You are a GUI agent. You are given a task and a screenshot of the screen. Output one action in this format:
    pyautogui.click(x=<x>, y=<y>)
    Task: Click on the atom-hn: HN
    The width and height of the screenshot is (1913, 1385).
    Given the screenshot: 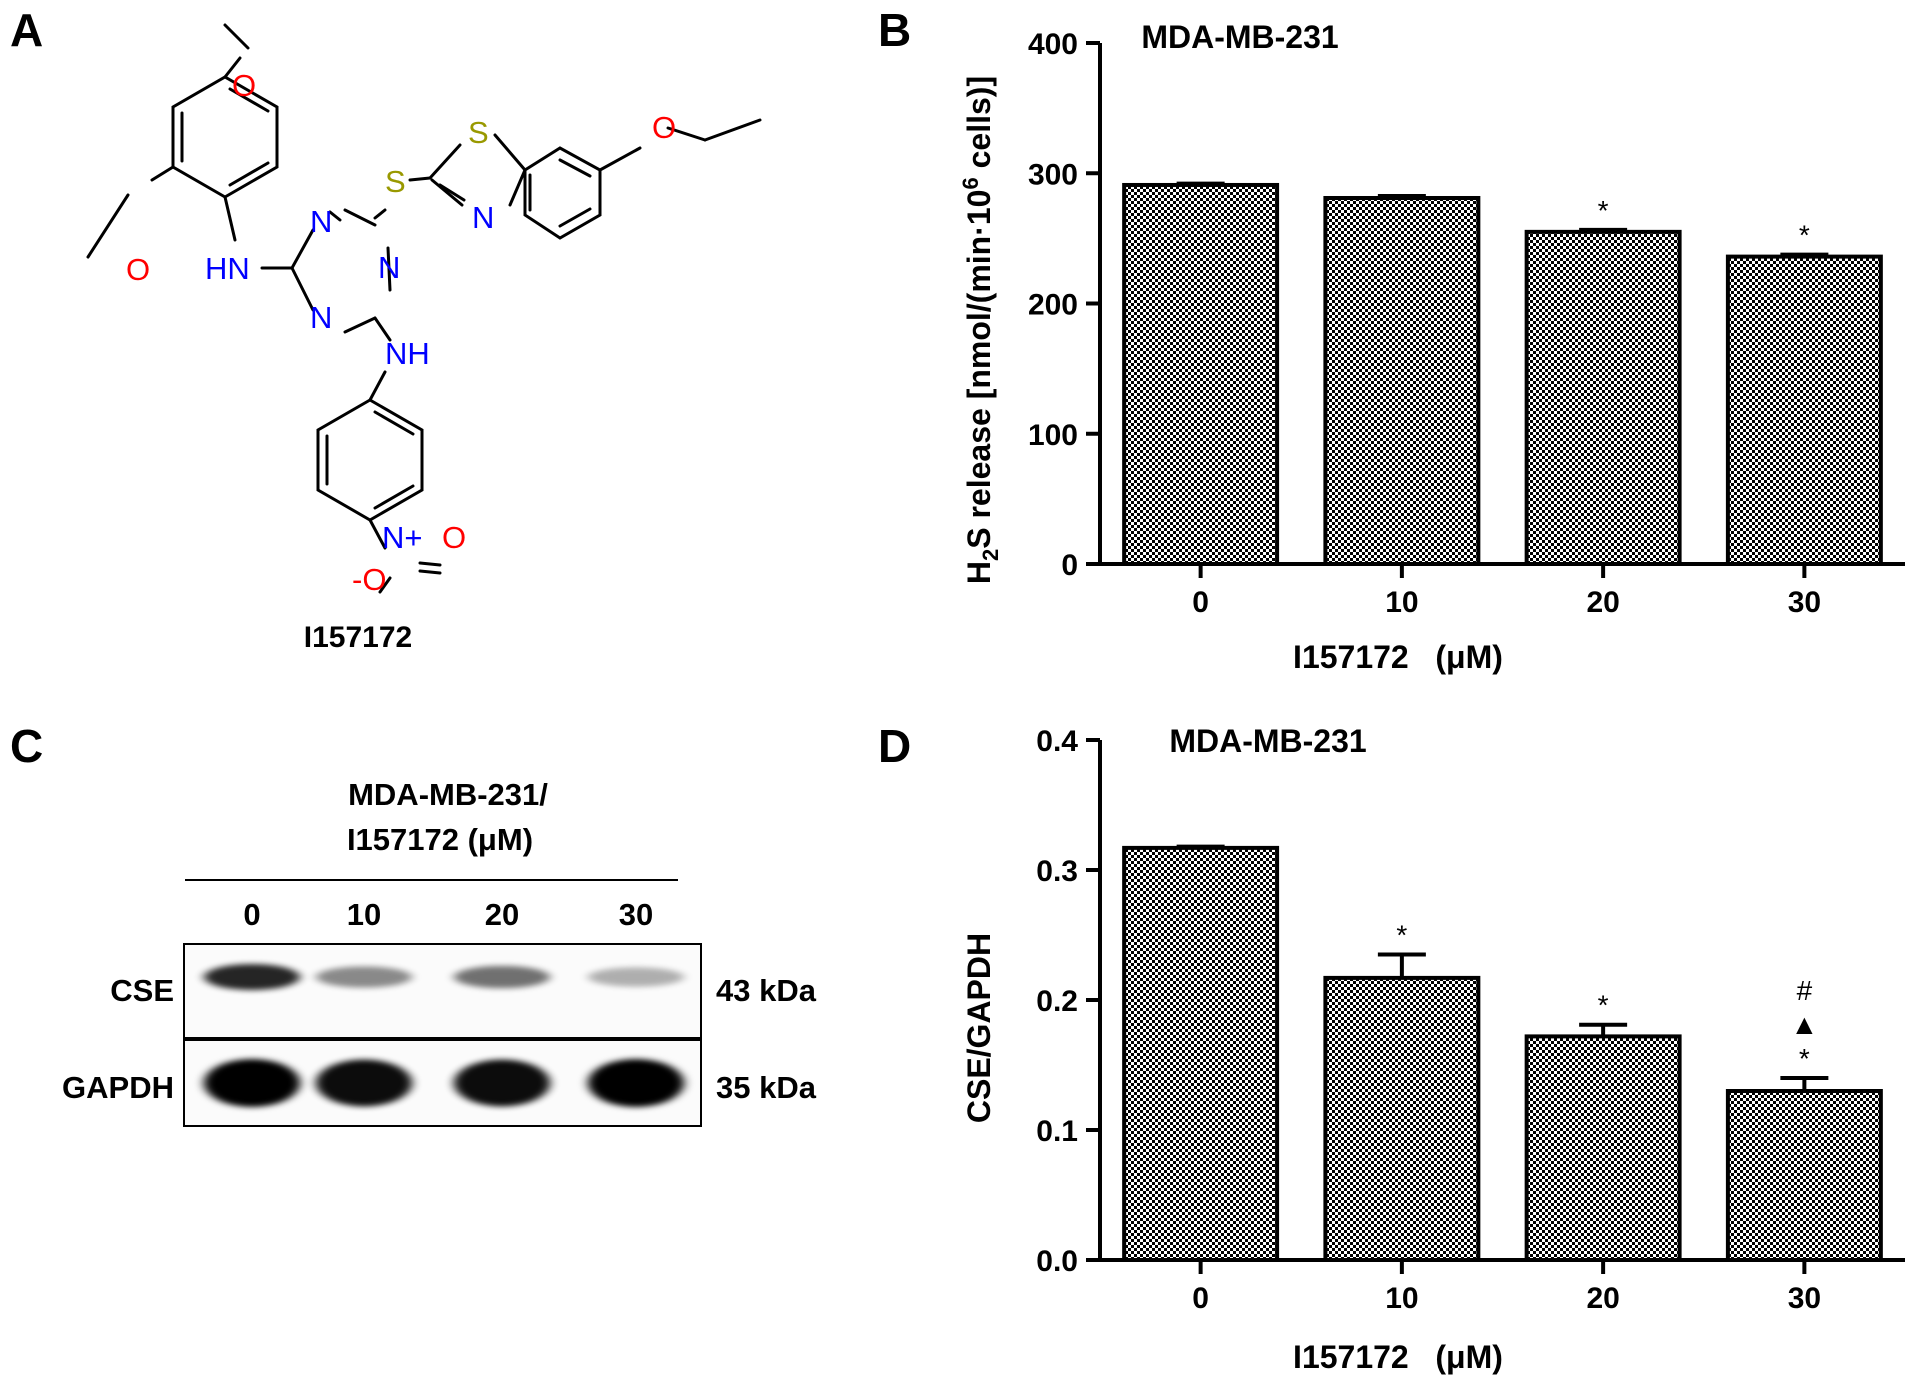 What is the action you would take?
    pyautogui.click(x=227, y=268)
    